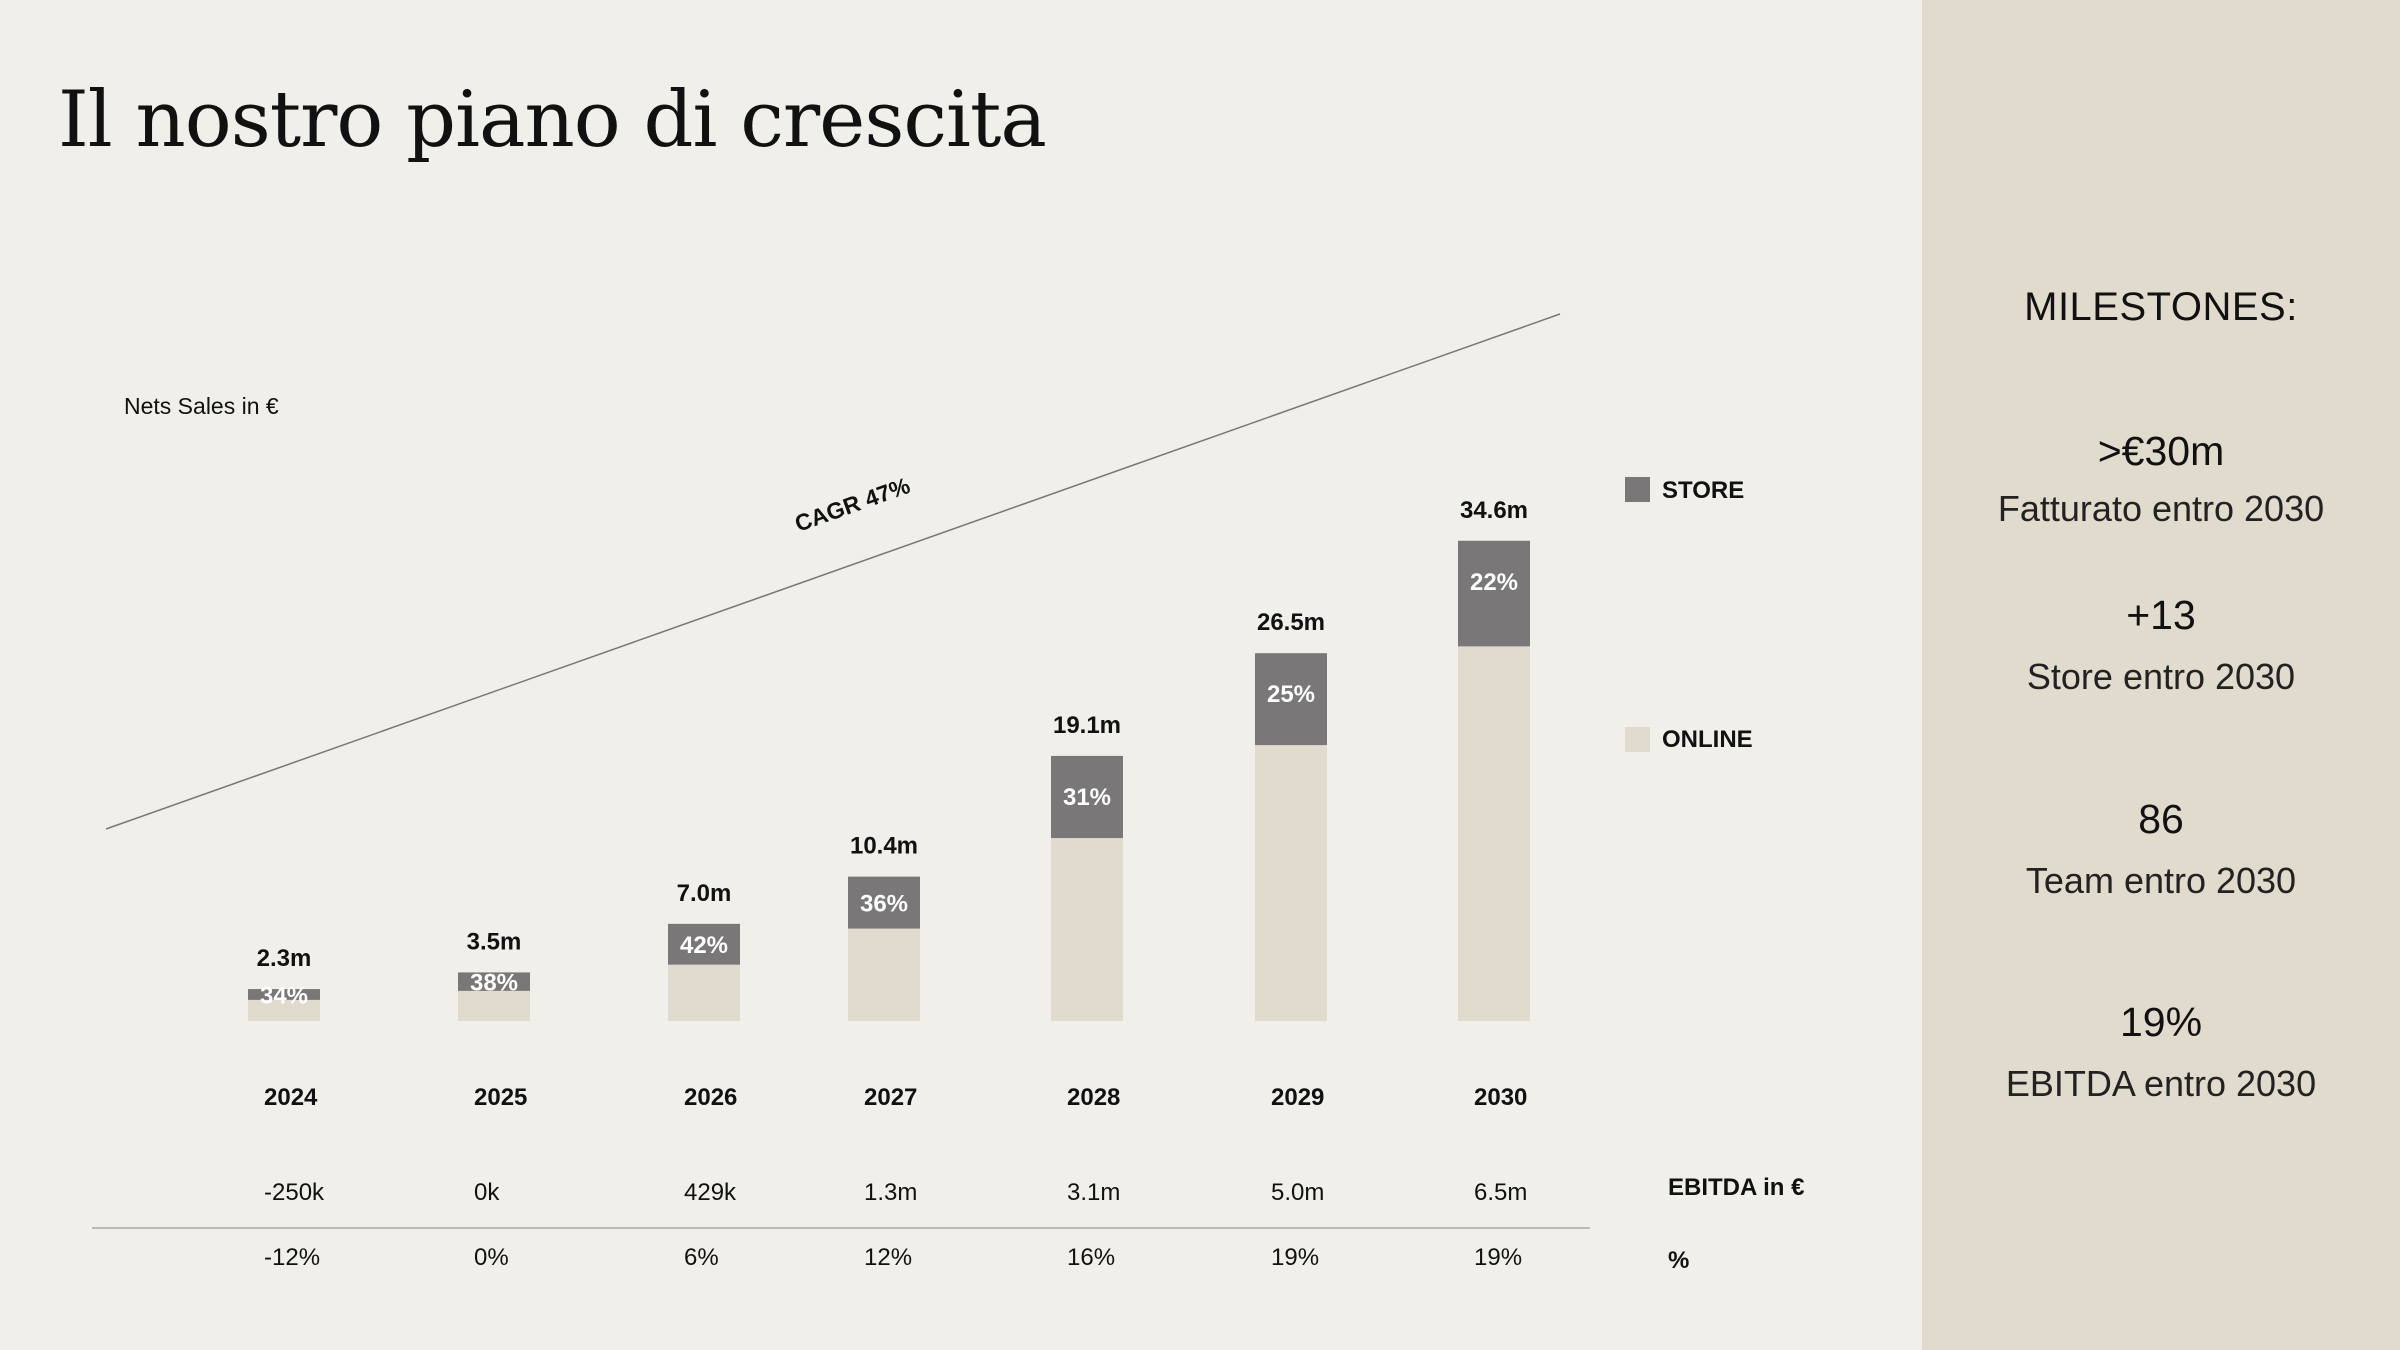  I want to click on ebitda-pct-2028: 16%, so click(1091, 1257).